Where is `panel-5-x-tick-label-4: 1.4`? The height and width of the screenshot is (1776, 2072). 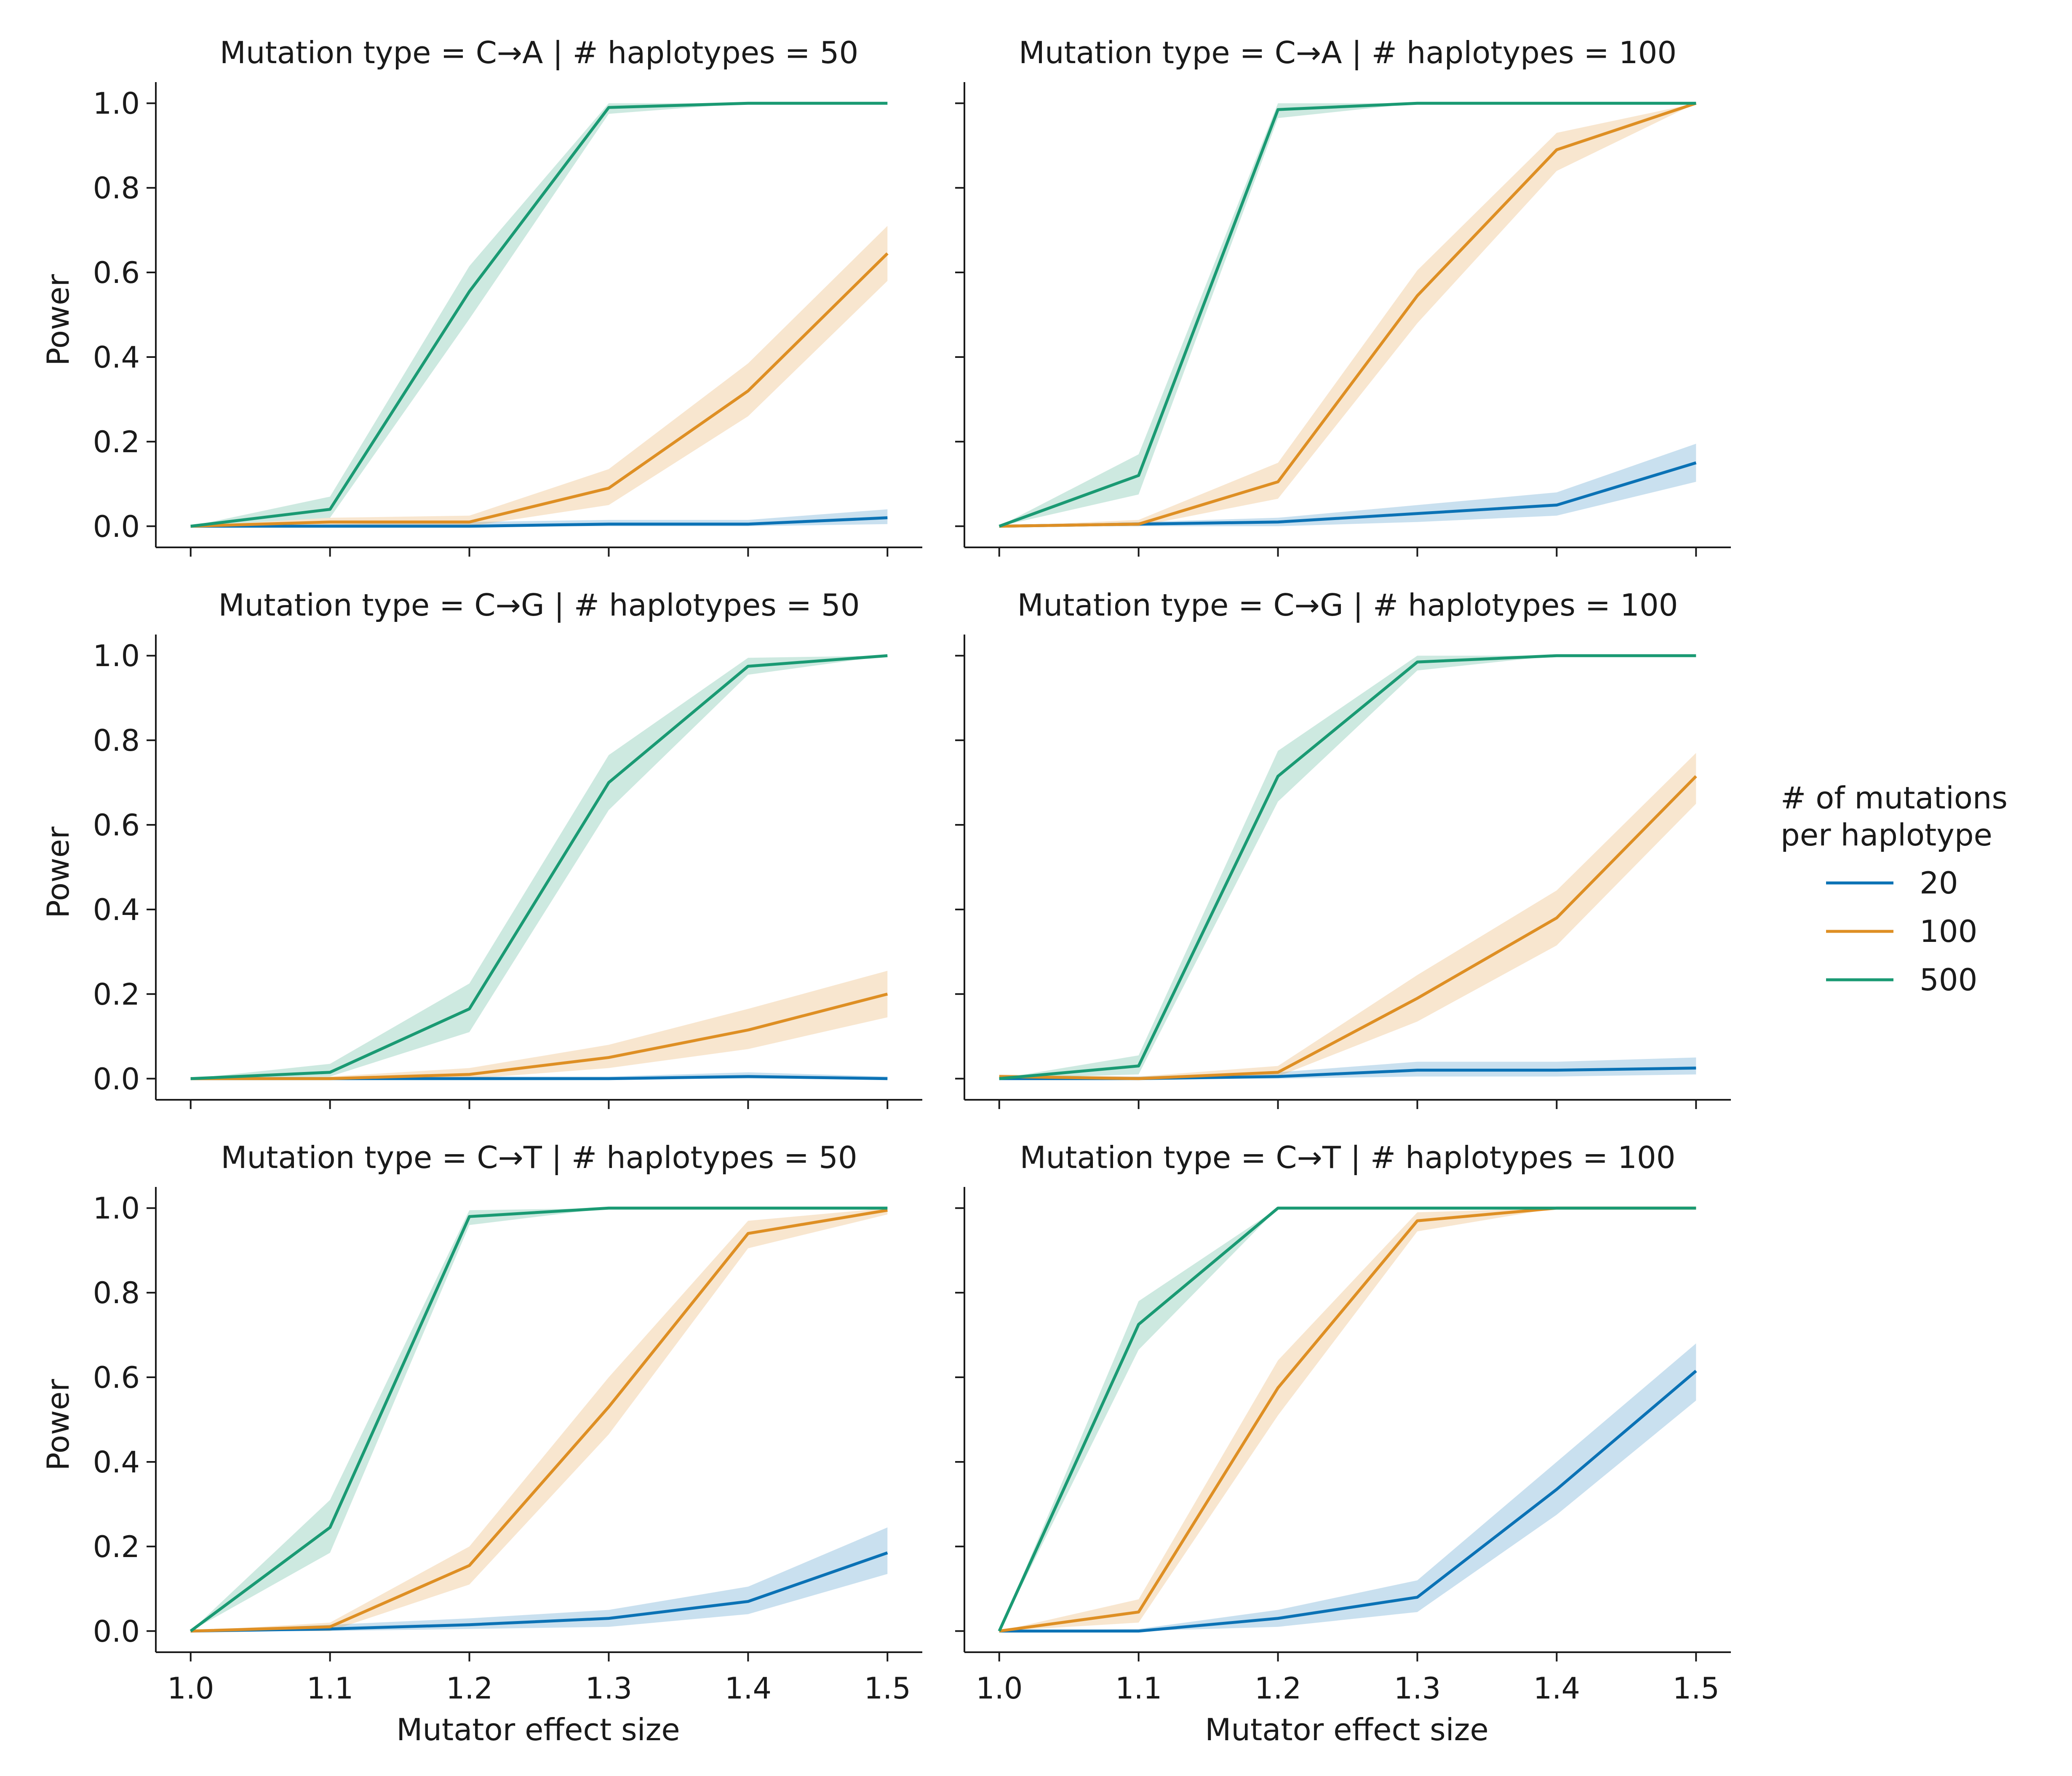
panel-5-x-tick-label-4: 1.4 is located at coordinates (748, 1688).